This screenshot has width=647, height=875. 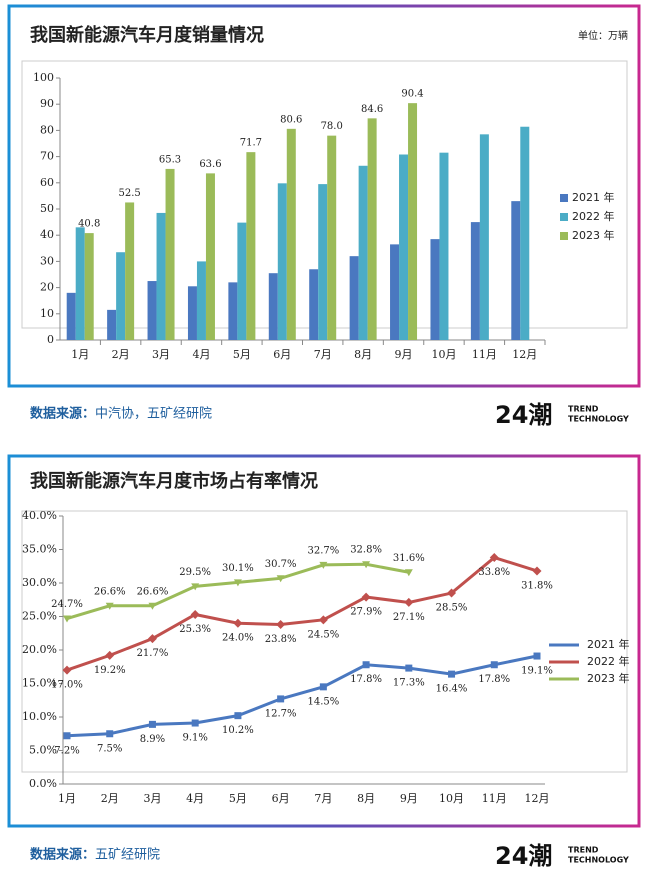 What do you see at coordinates (603, 35) in the screenshot?
I see `unit: 单位：万辆` at bounding box center [603, 35].